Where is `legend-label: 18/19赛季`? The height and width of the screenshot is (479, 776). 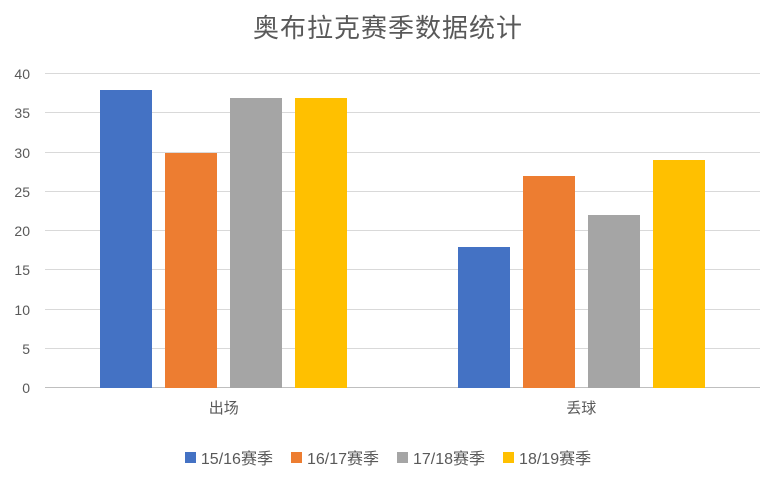 legend-label: 18/19赛季 is located at coordinates (555, 459).